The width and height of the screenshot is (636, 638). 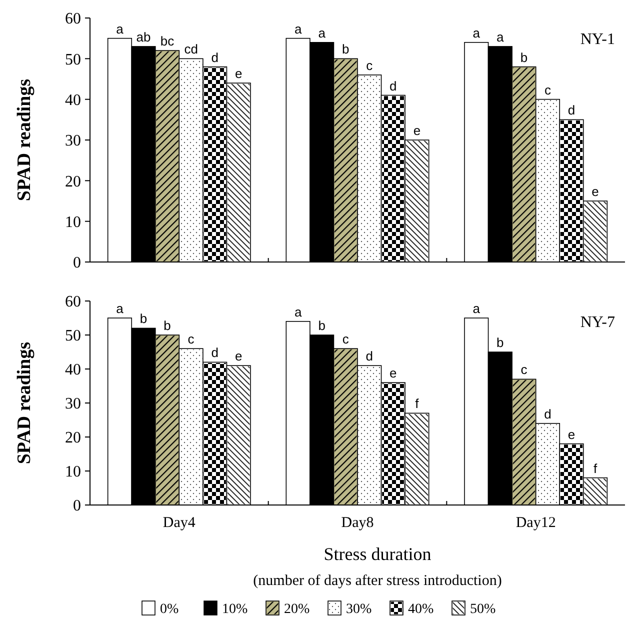 I want to click on x-axis-title: Stress duration (number of days after stress introduction), so click(x=377, y=566).